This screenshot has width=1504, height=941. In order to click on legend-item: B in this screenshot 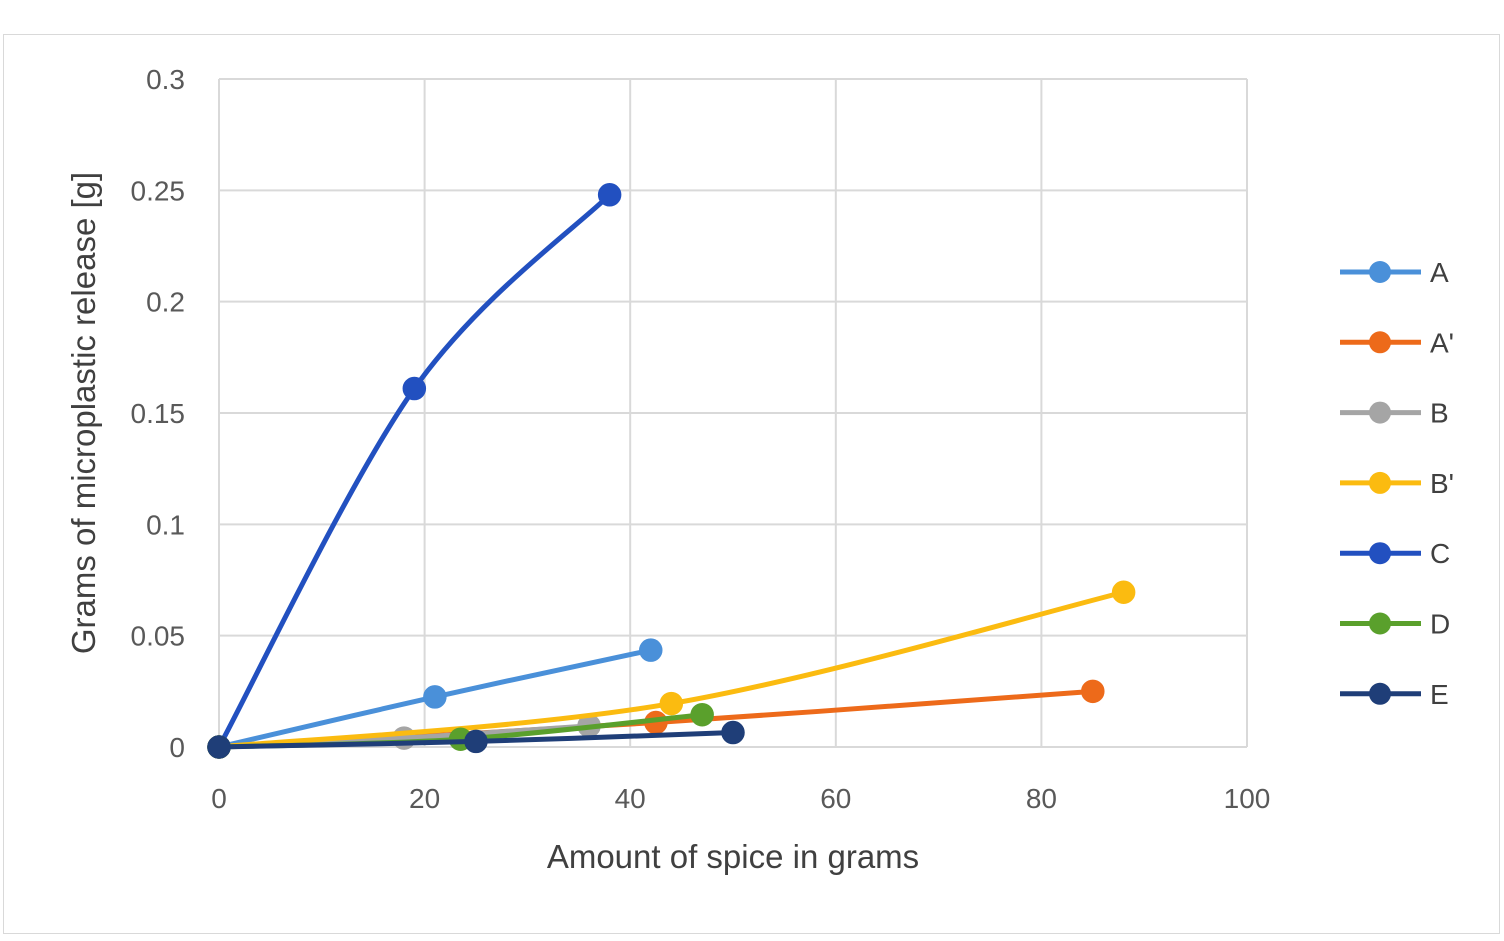, I will do `click(1394, 413)`.